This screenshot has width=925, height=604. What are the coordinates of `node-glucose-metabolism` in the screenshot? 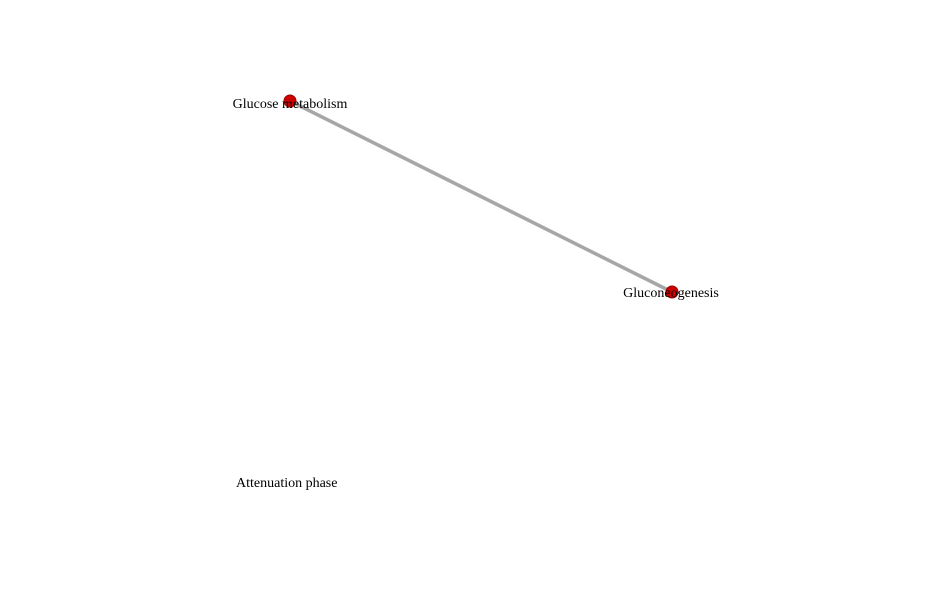 It's located at (290, 101).